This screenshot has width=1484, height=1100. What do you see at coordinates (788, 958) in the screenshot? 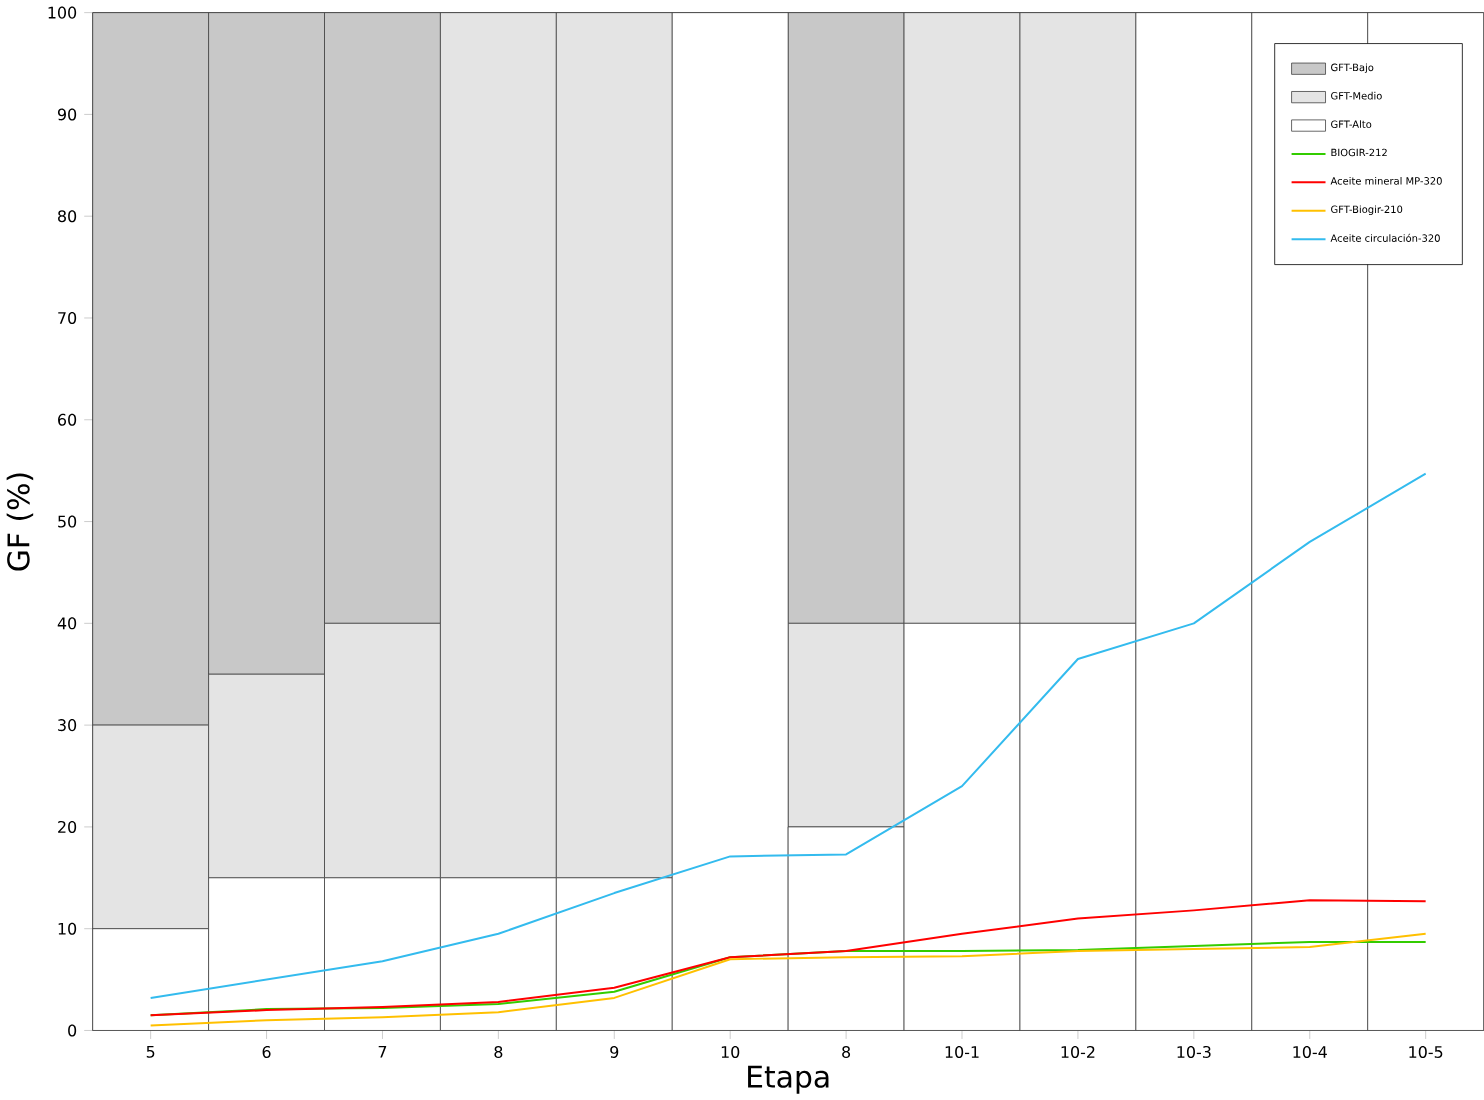
I see `line-series` at bounding box center [788, 958].